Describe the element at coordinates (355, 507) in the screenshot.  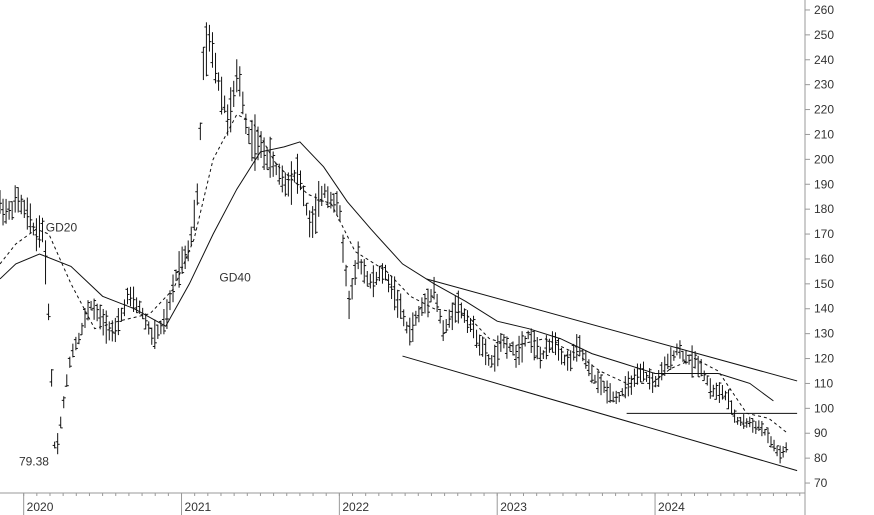
I see `x-tick-label: 2022` at that location.